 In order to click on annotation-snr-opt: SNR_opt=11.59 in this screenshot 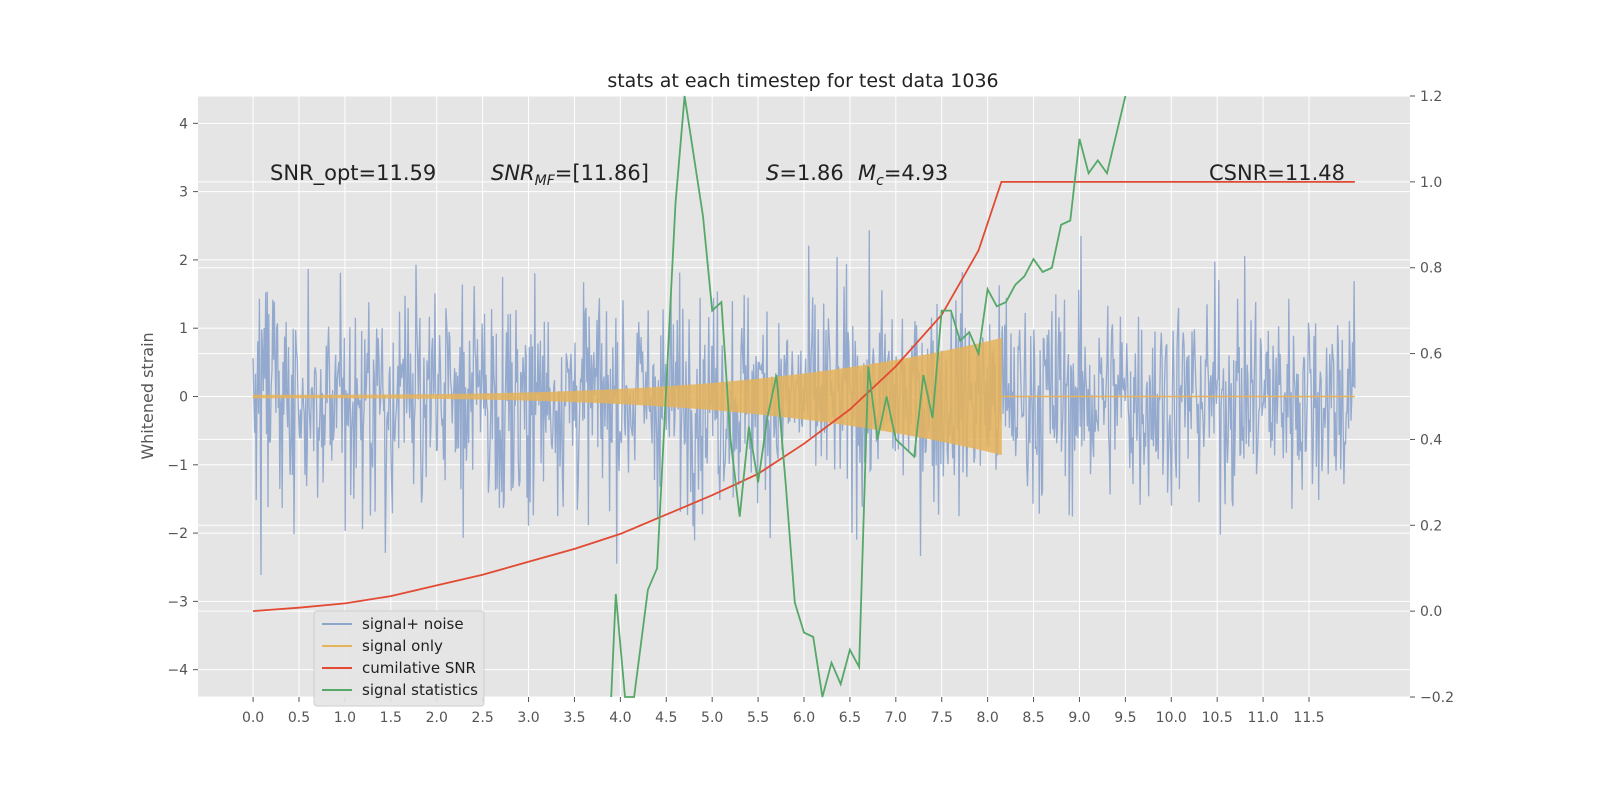, I will do `click(353, 173)`.